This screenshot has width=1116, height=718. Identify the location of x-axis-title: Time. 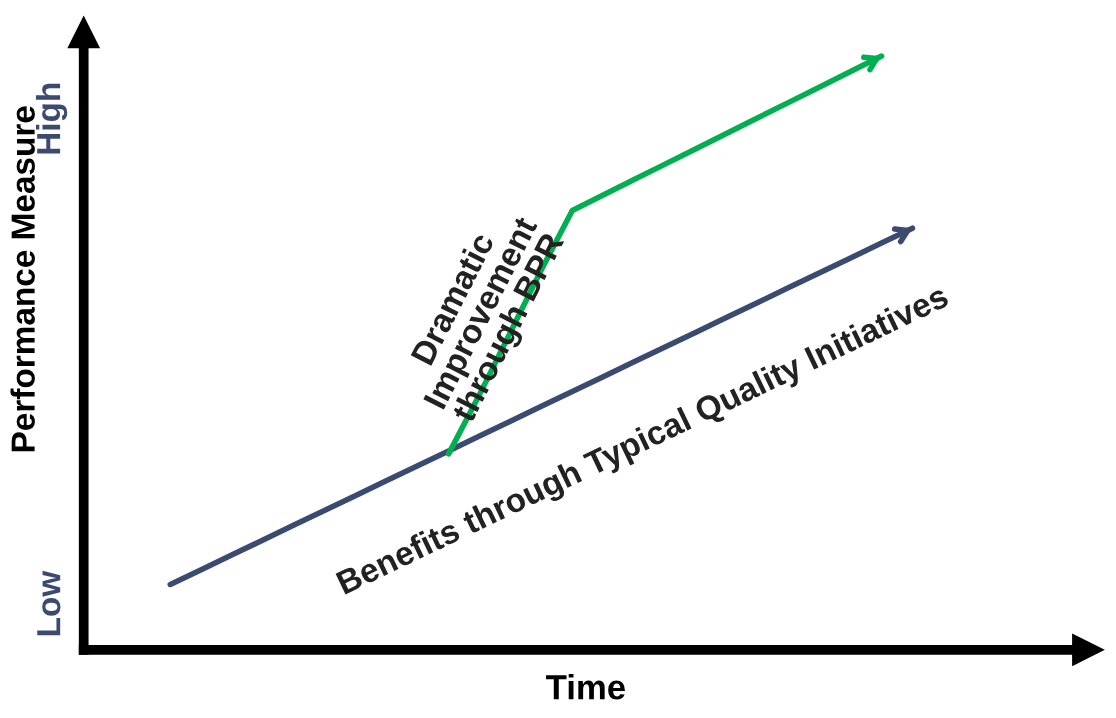
(585, 687).